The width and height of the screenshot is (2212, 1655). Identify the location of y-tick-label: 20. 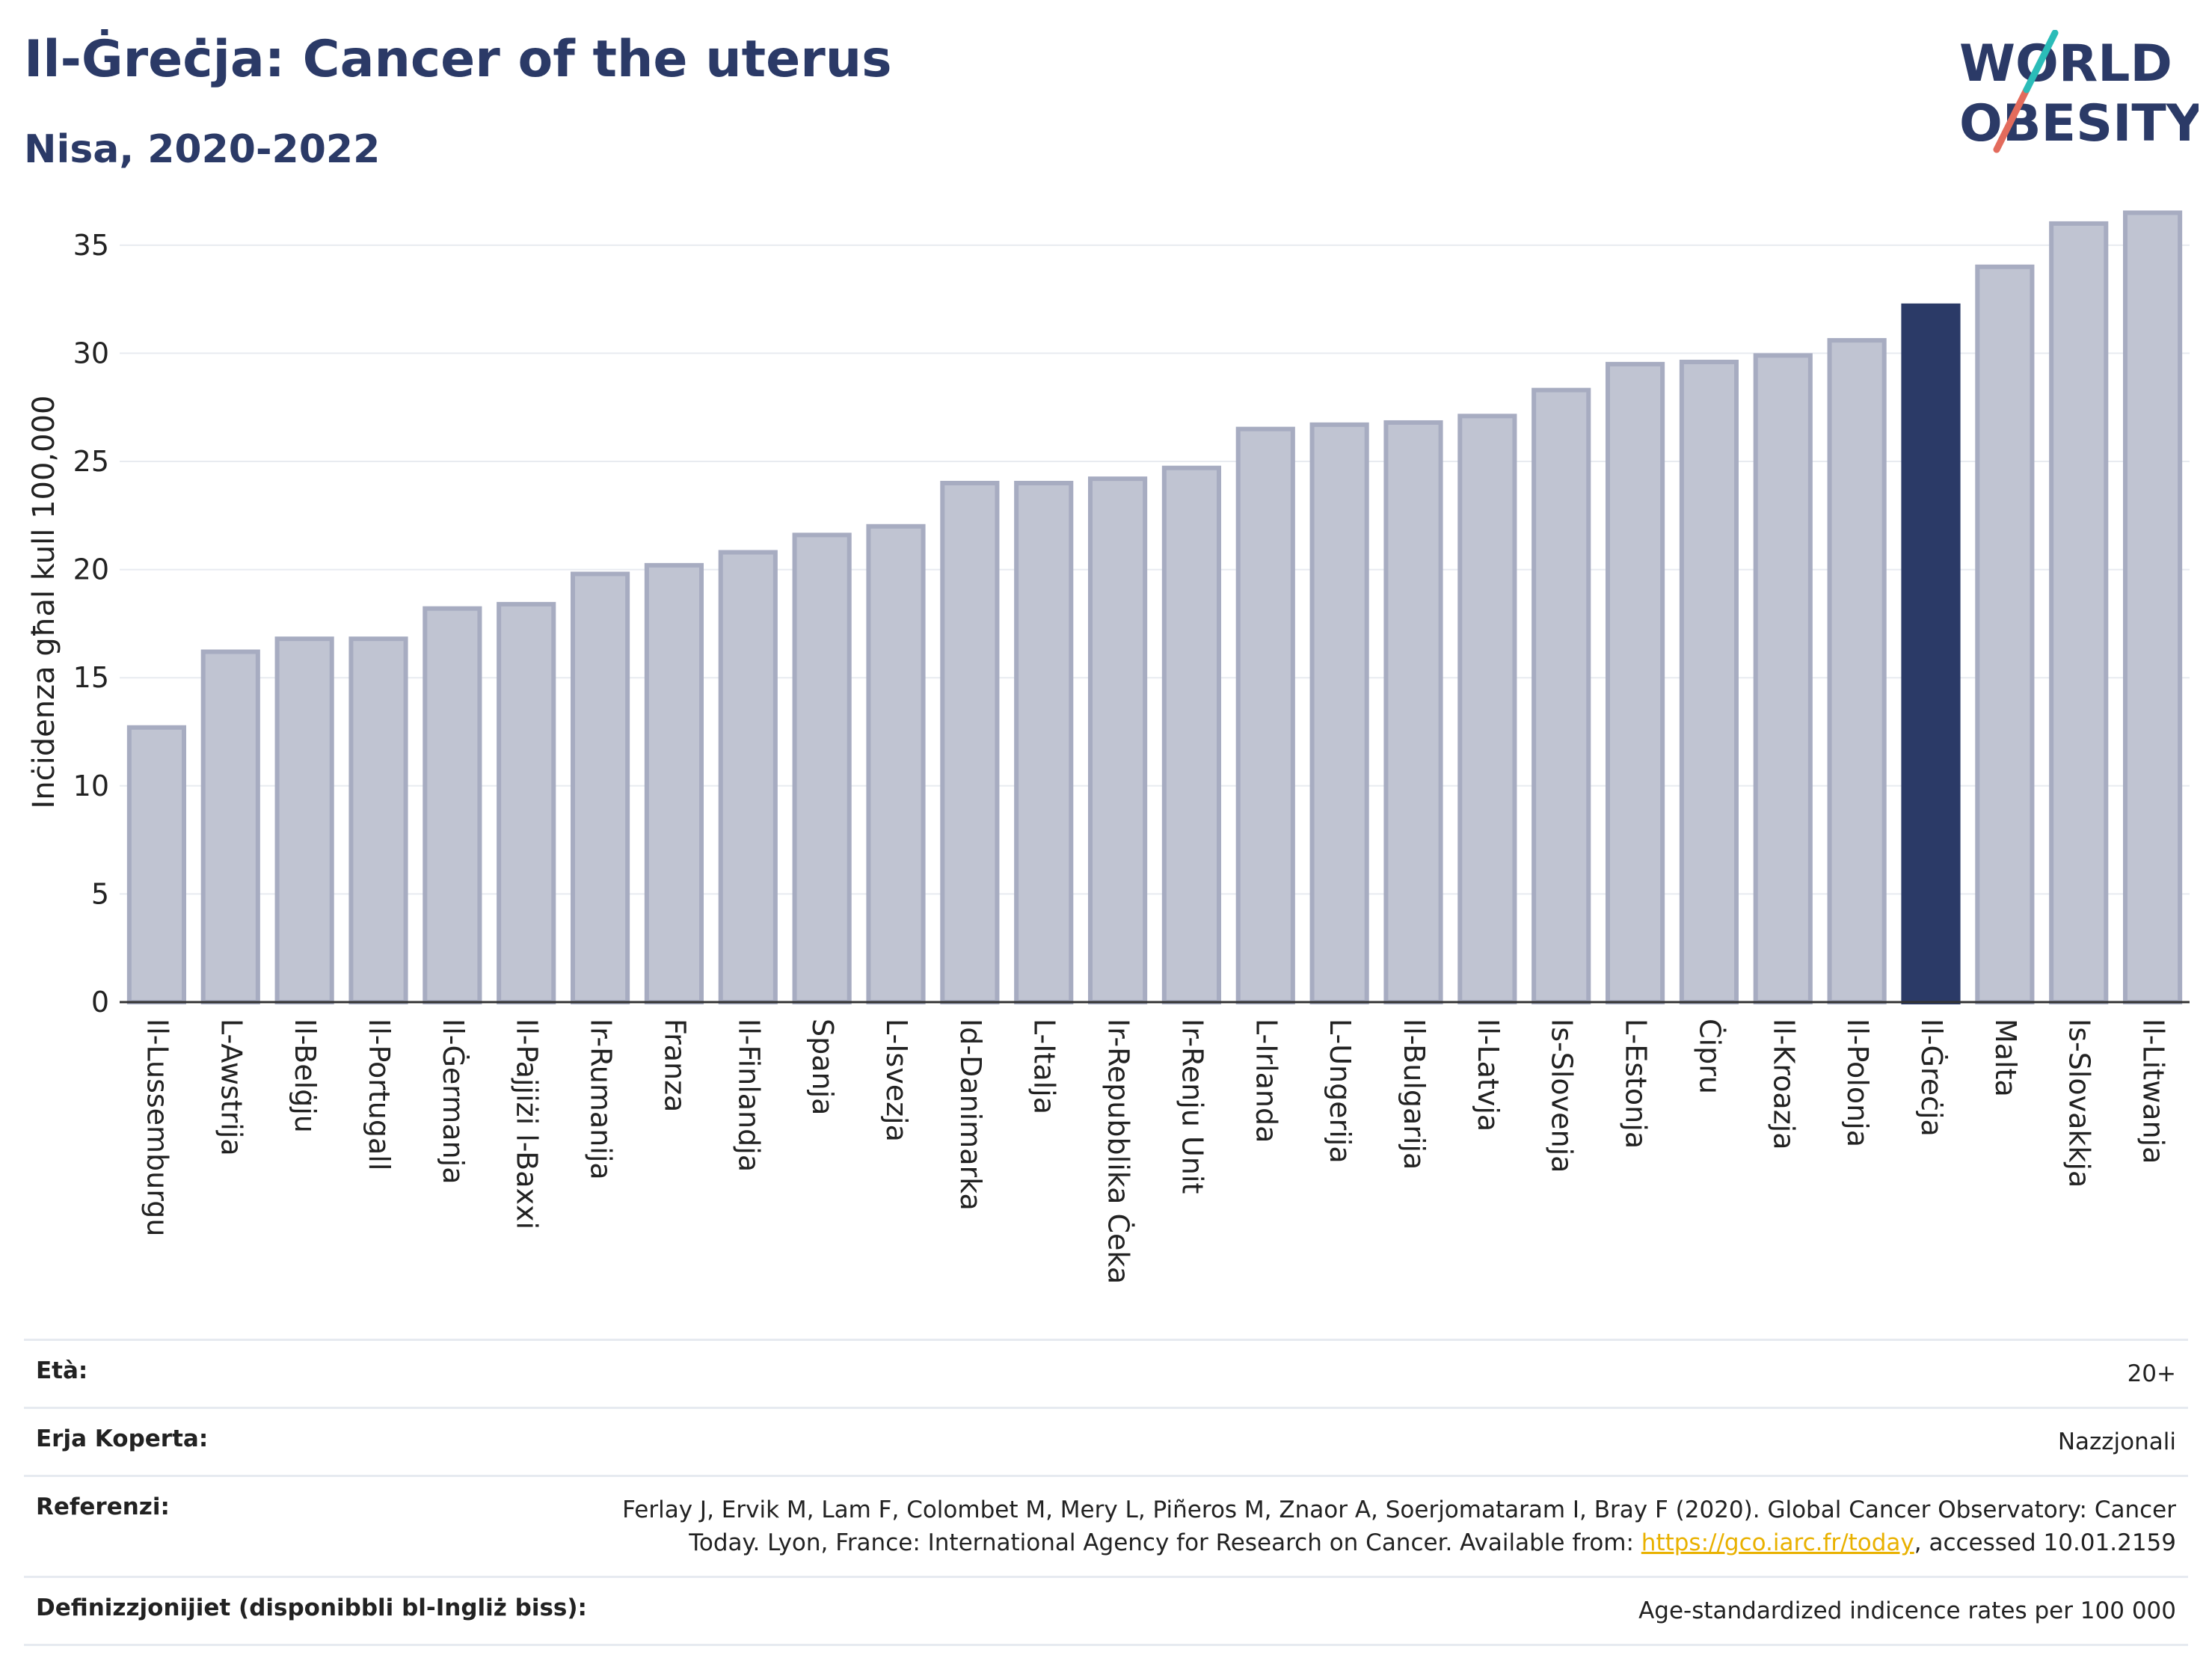
(91, 569).